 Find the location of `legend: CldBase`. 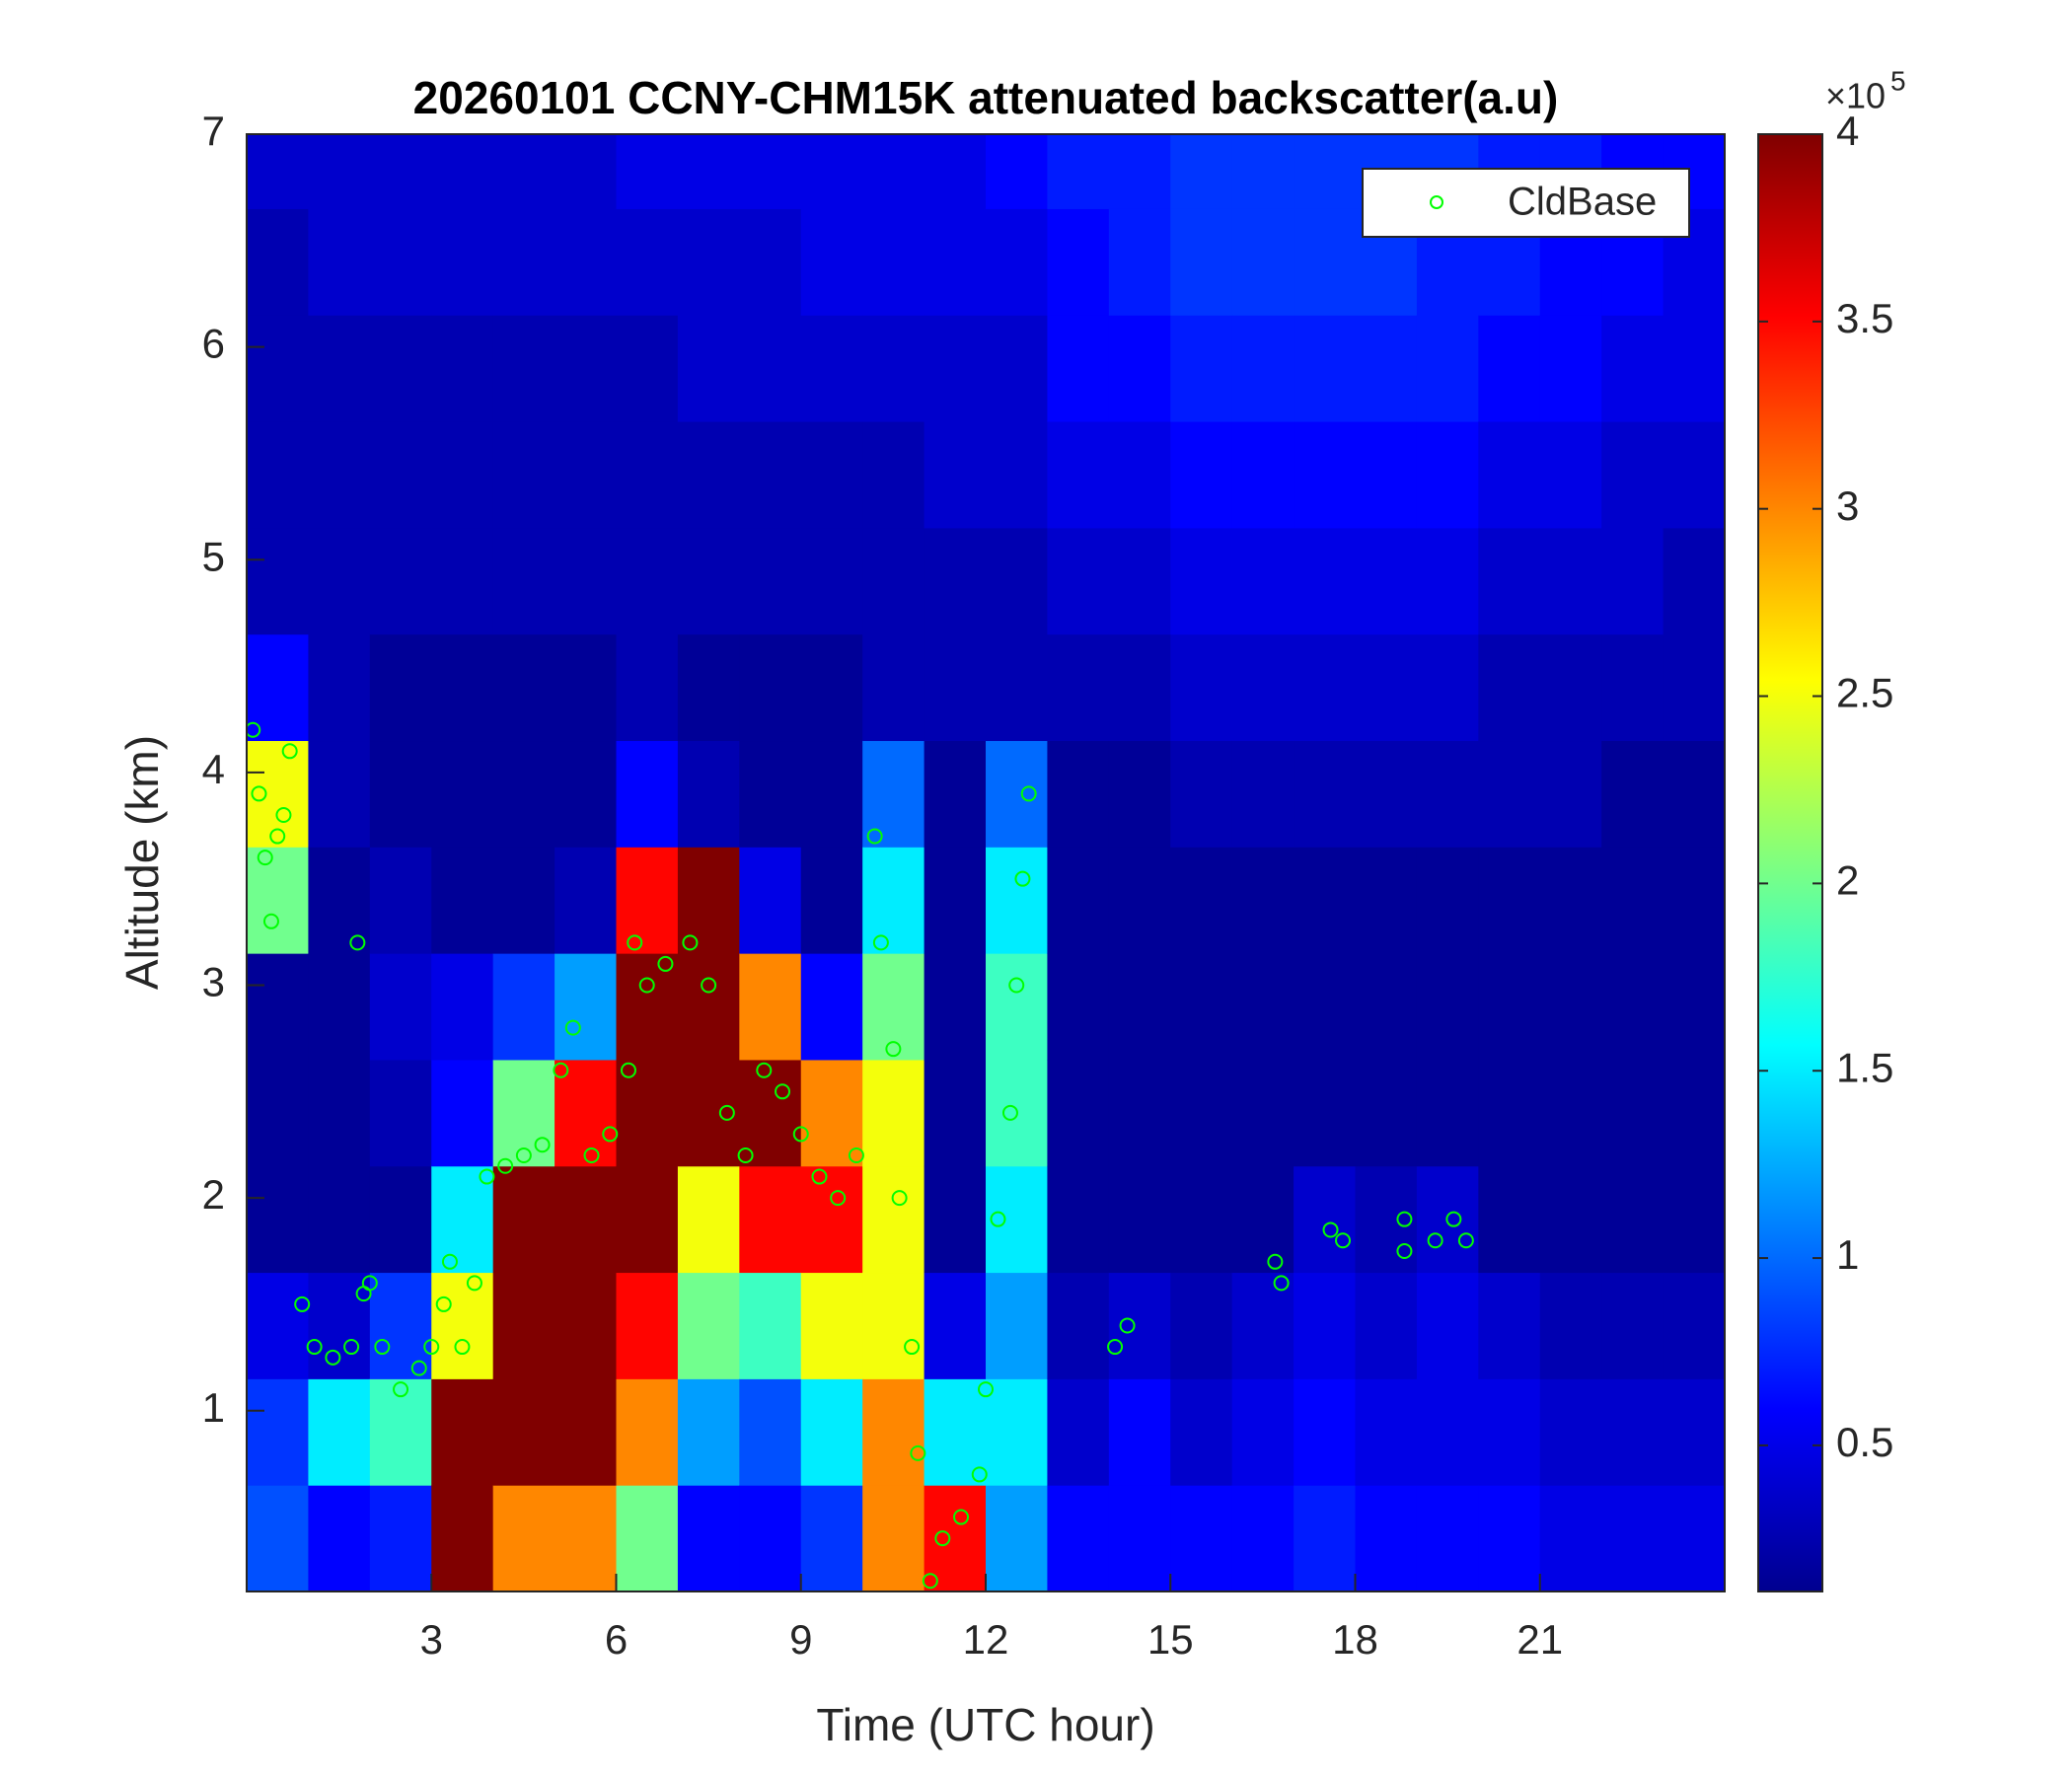

legend: CldBase is located at coordinates (1526, 203).